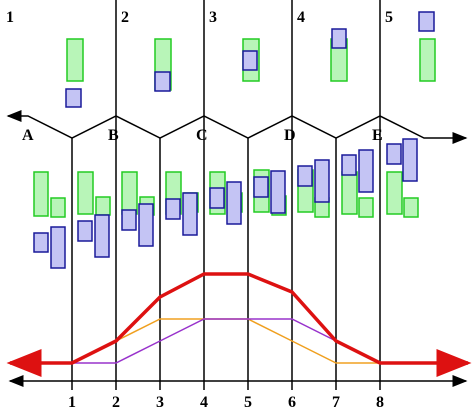  What do you see at coordinates (213, 17) in the screenshot?
I see `column-label: 3` at bounding box center [213, 17].